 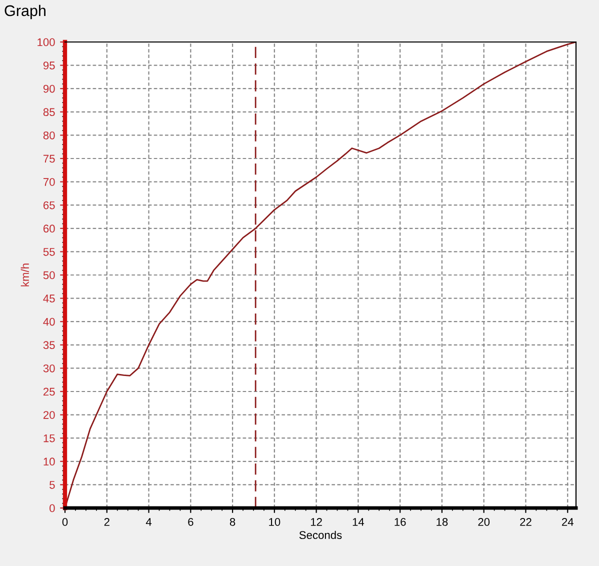 What do you see at coordinates (49, 205) in the screenshot?
I see `y-tick-label: 65` at bounding box center [49, 205].